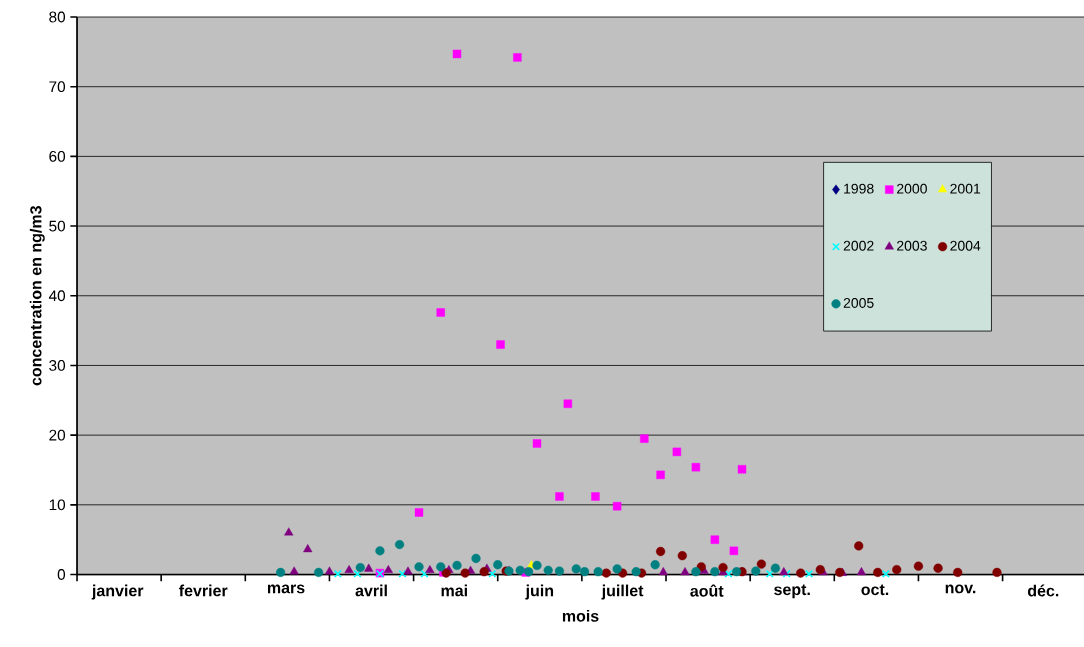 This screenshot has width=1084, height=647. I want to click on legend-label: 2004, so click(965, 246).